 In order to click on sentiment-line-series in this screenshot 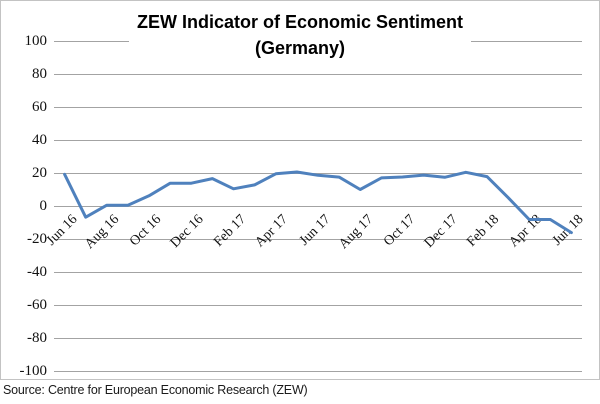, I will do `click(318, 202)`.